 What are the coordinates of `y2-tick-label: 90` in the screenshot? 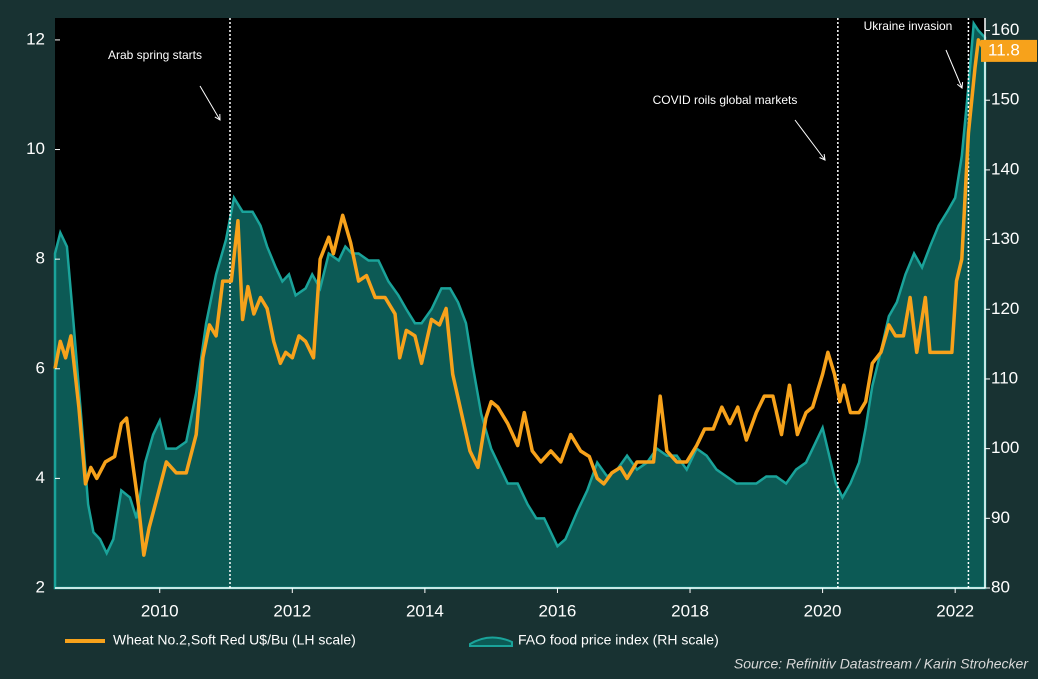 It's located at (1000, 517).